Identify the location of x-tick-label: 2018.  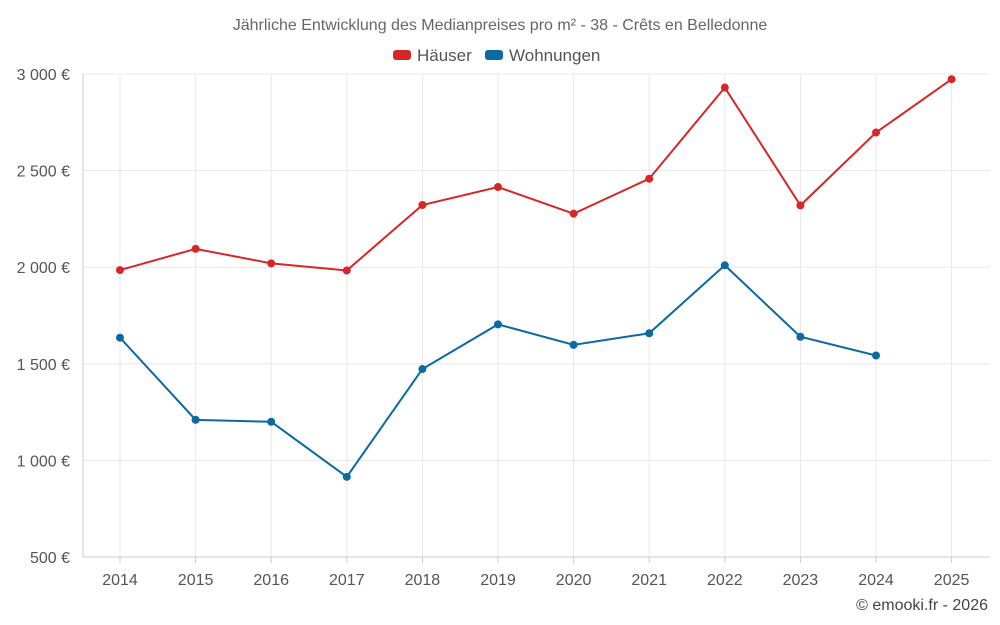
(423, 580).